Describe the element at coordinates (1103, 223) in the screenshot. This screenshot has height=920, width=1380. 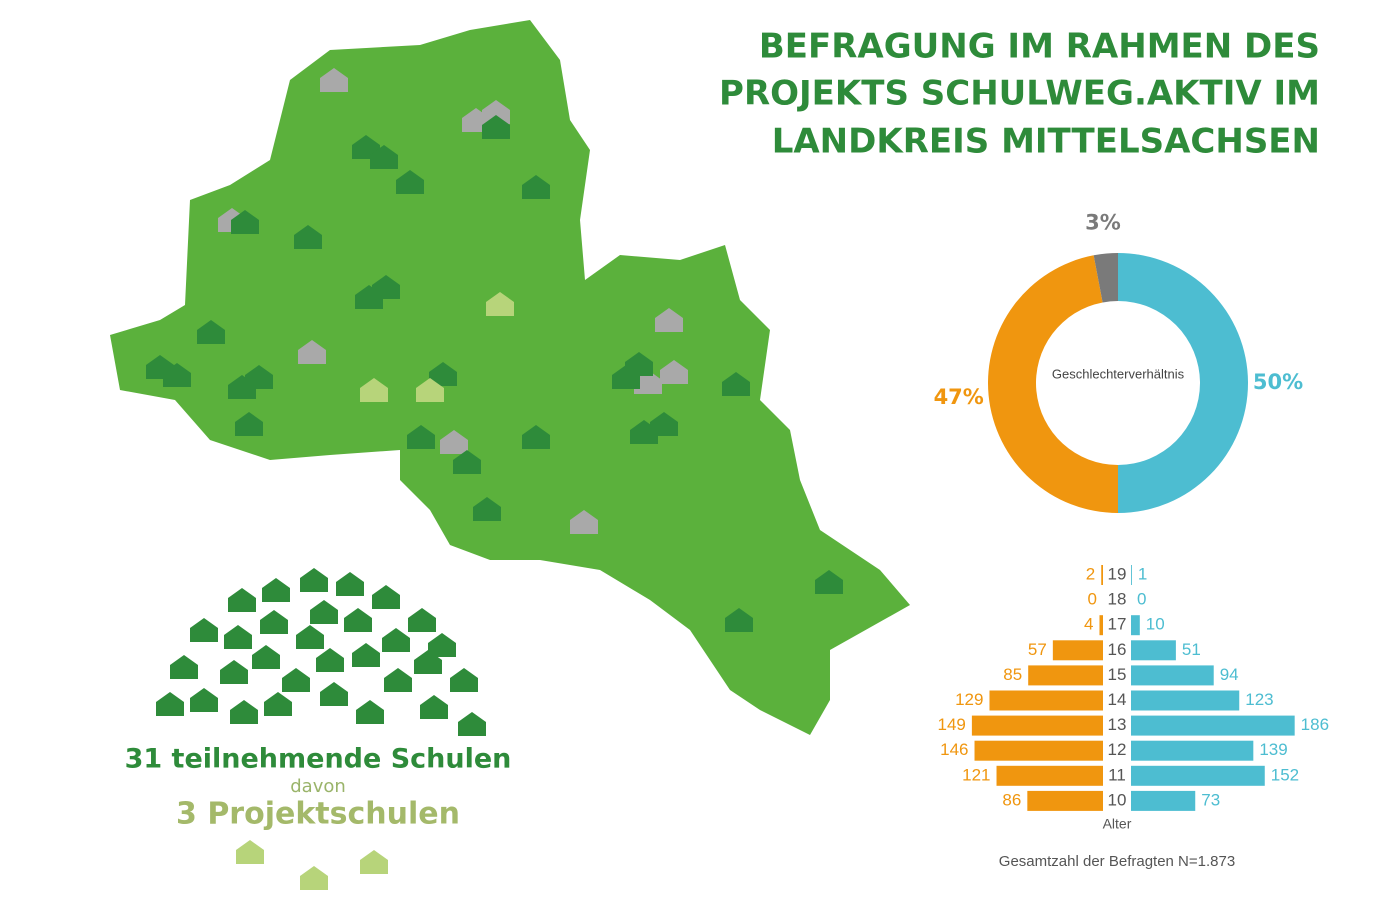
I see `donut-value-label: 3%` at that location.